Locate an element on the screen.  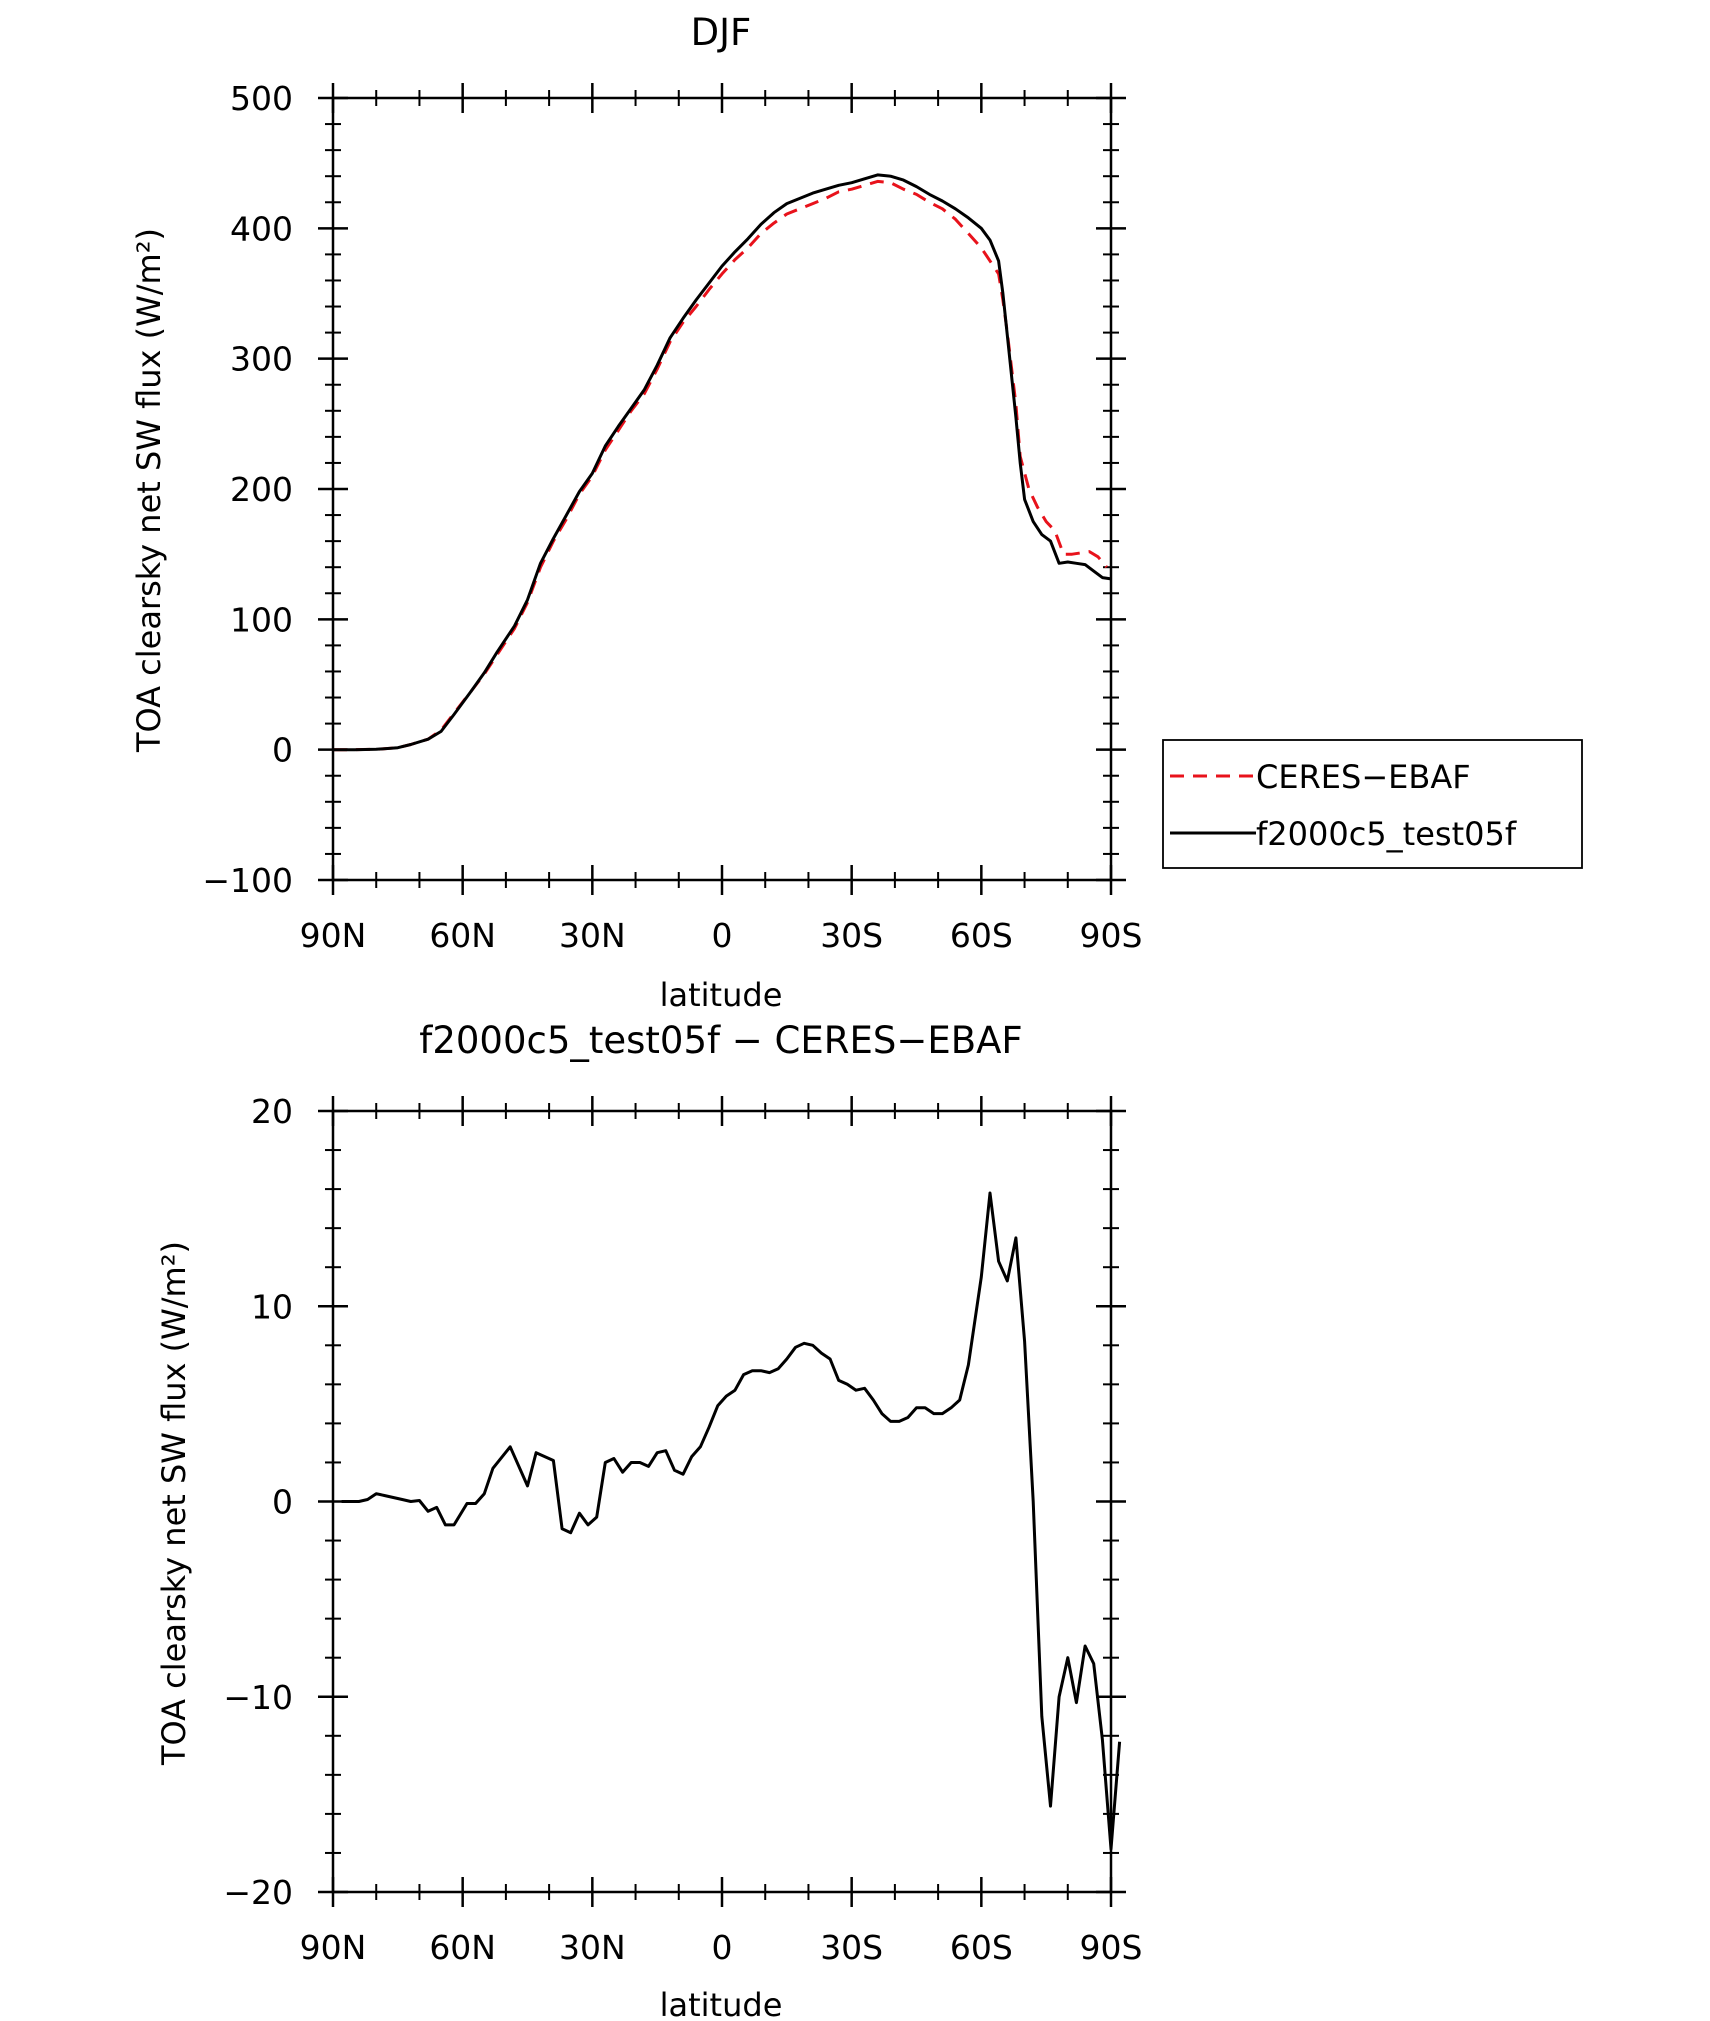
top-y-axis-label: TOA clearsky net SW flux (W/m²) is located at coordinates (149, 490).